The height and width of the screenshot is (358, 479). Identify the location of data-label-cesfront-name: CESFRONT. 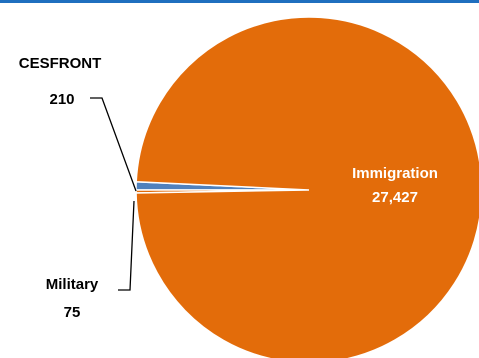
(60, 63).